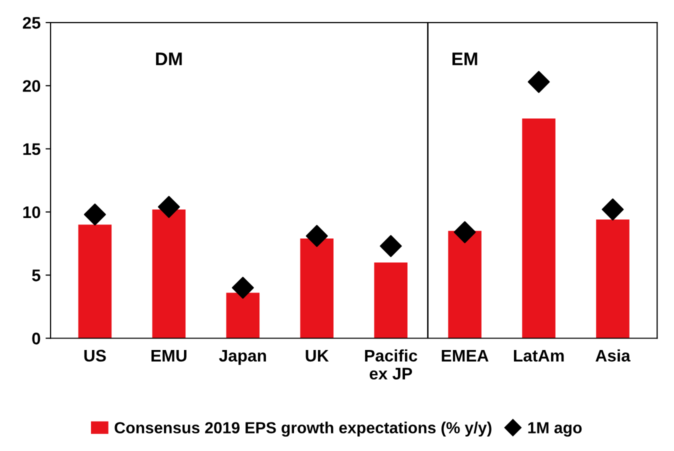  Describe the element at coordinates (36, 276) in the screenshot. I see `y-tick-label: 5` at that location.